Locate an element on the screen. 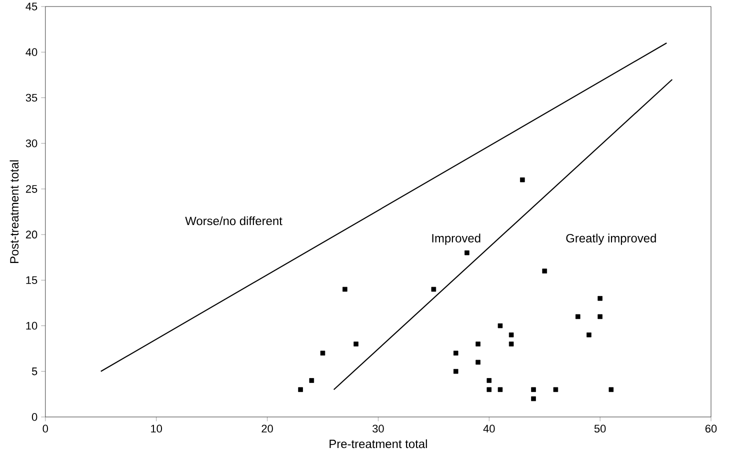  x-tick-label: 0 is located at coordinates (45, 428).